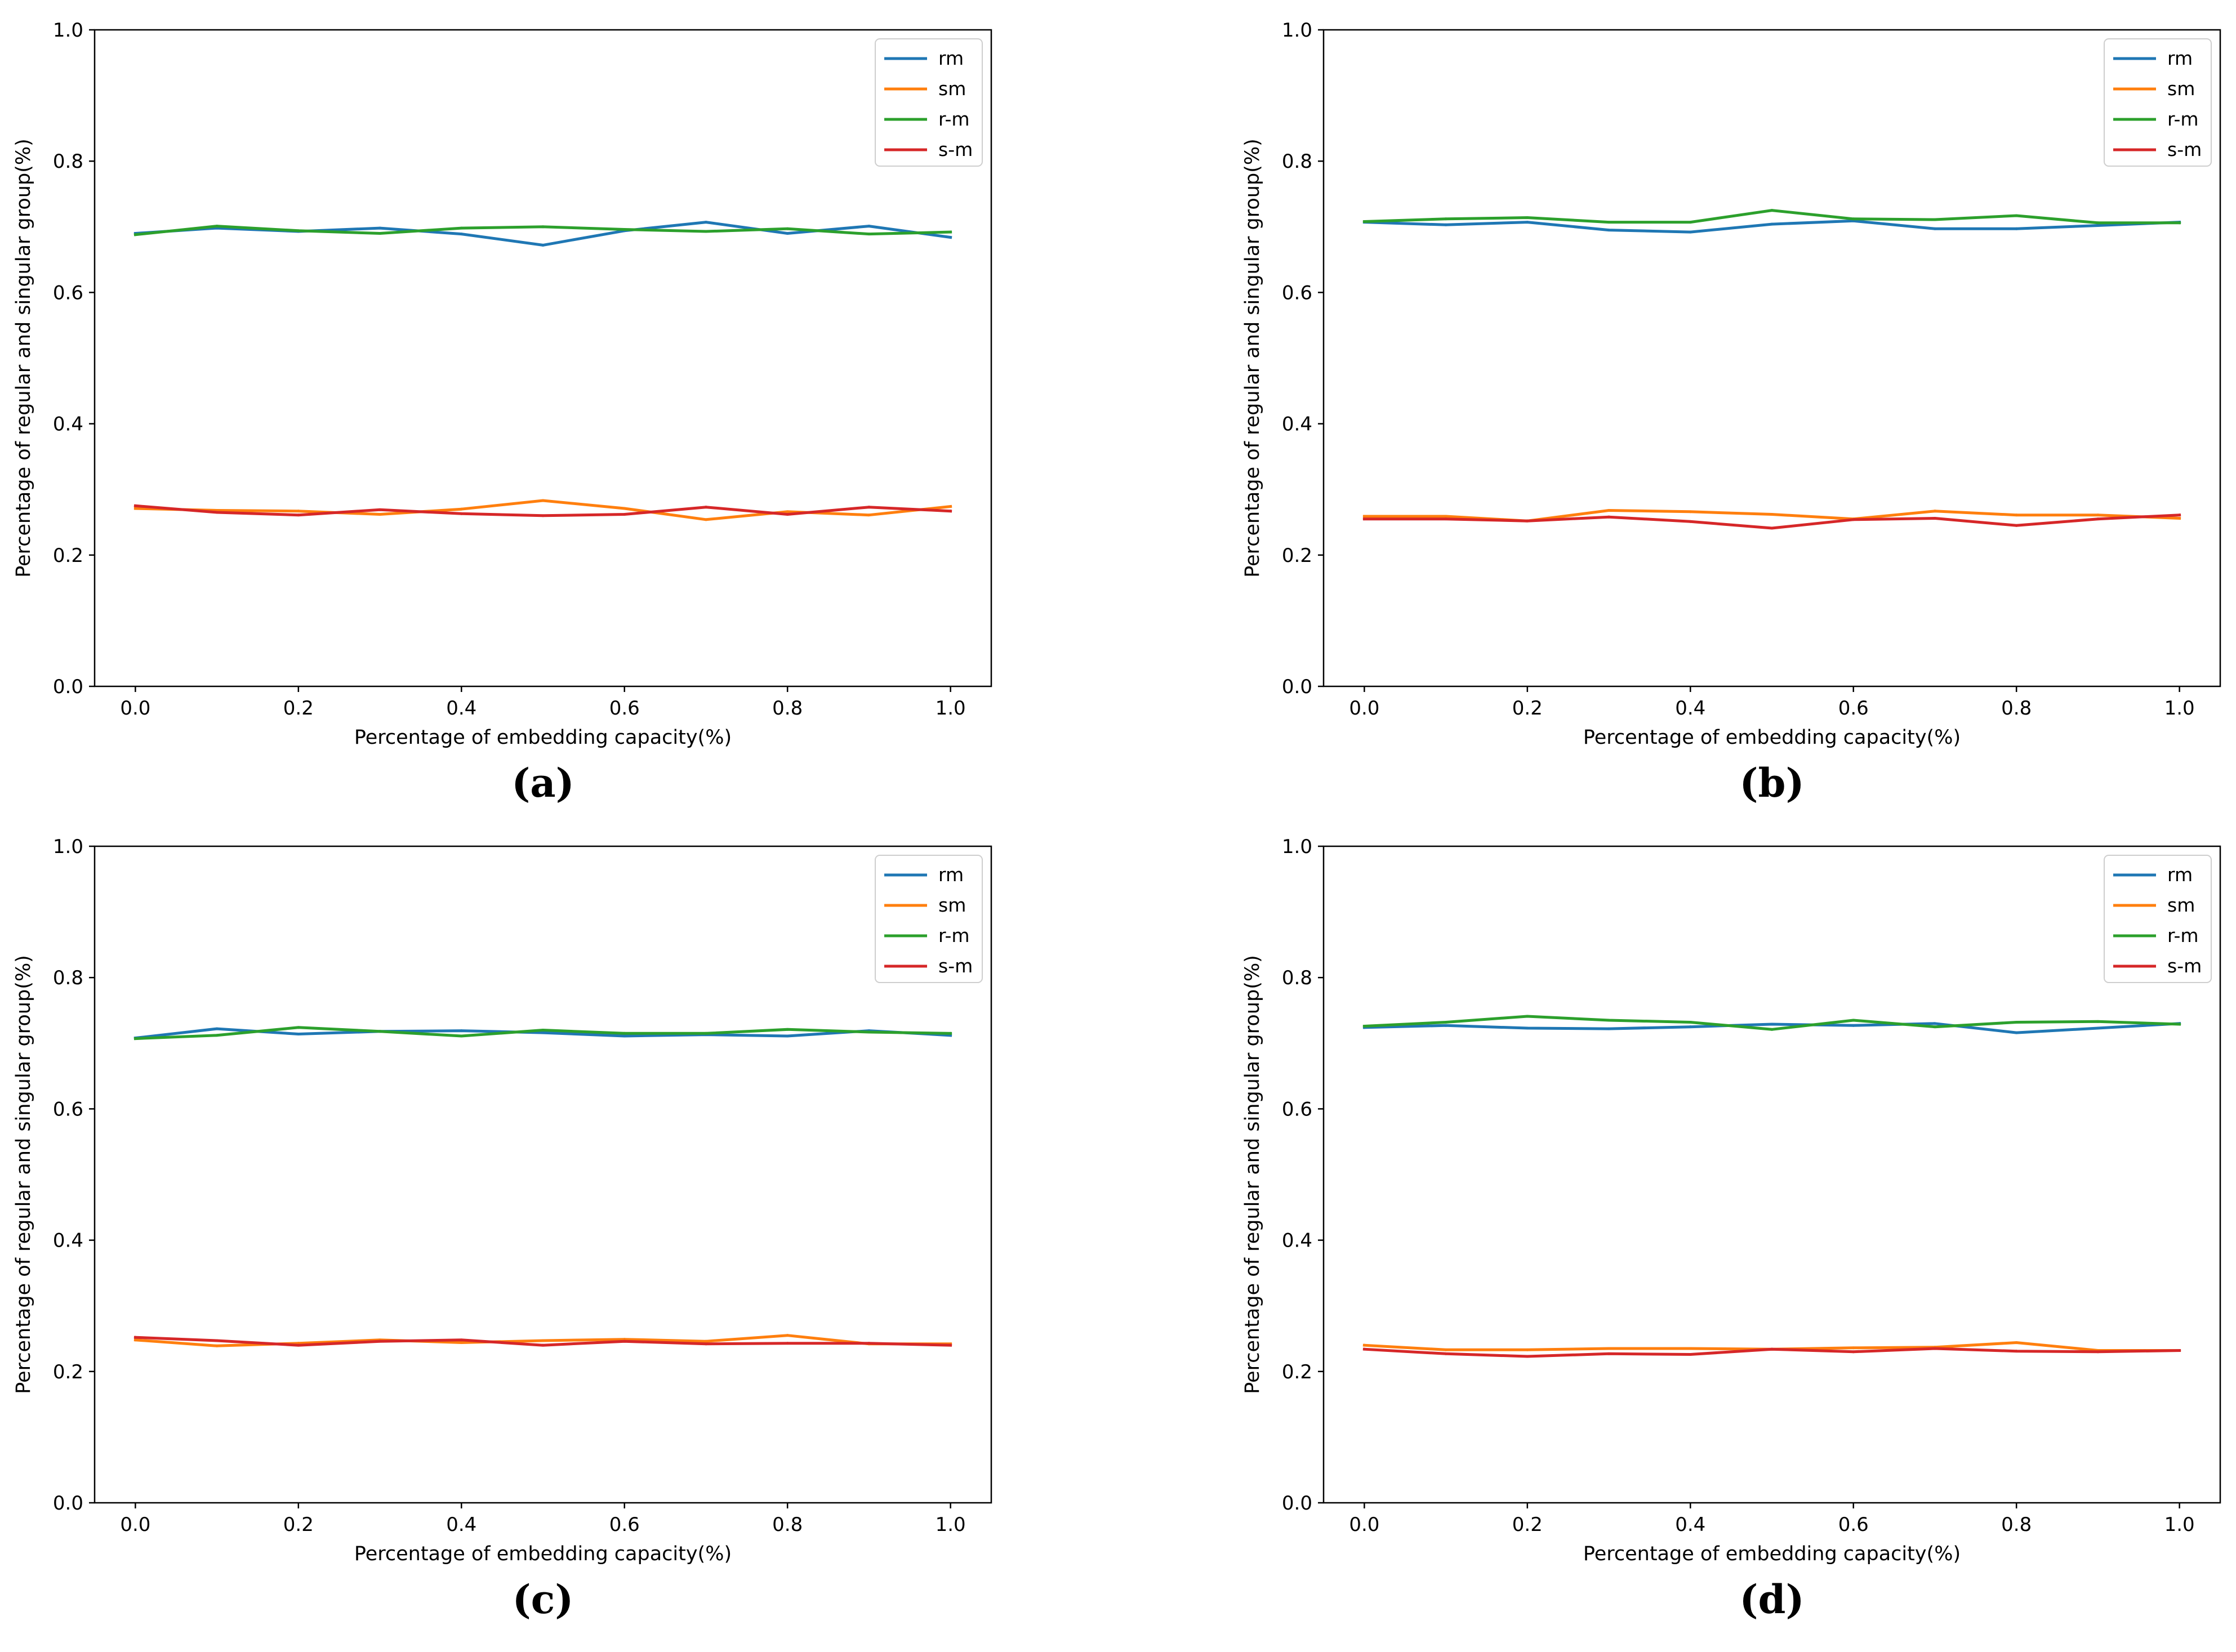  Describe the element at coordinates (2181, 905) in the screenshot. I see `legend-label-sm: sm` at that location.